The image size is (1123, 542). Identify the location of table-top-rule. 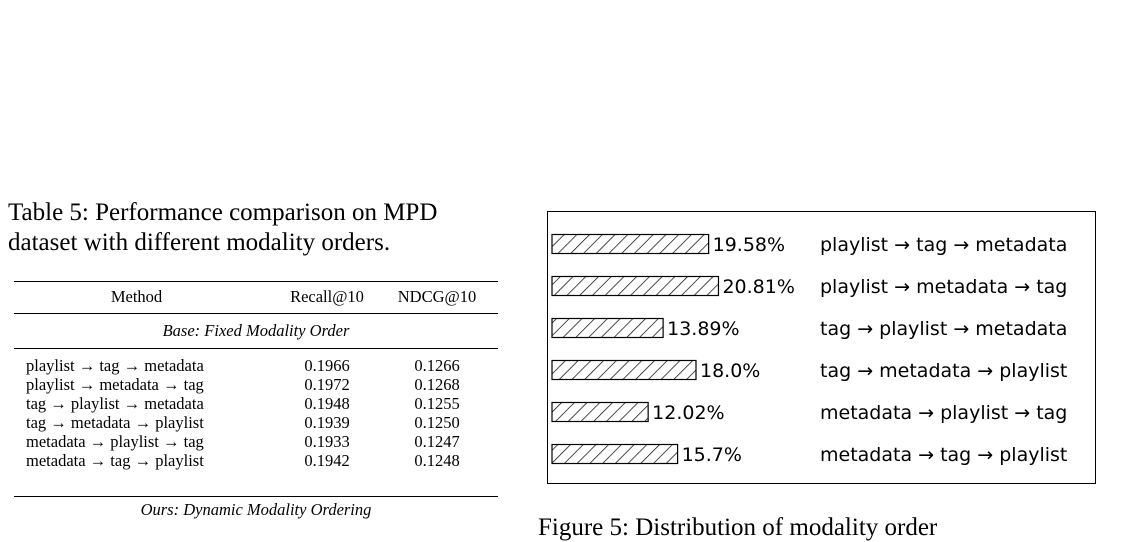
(256, 281).